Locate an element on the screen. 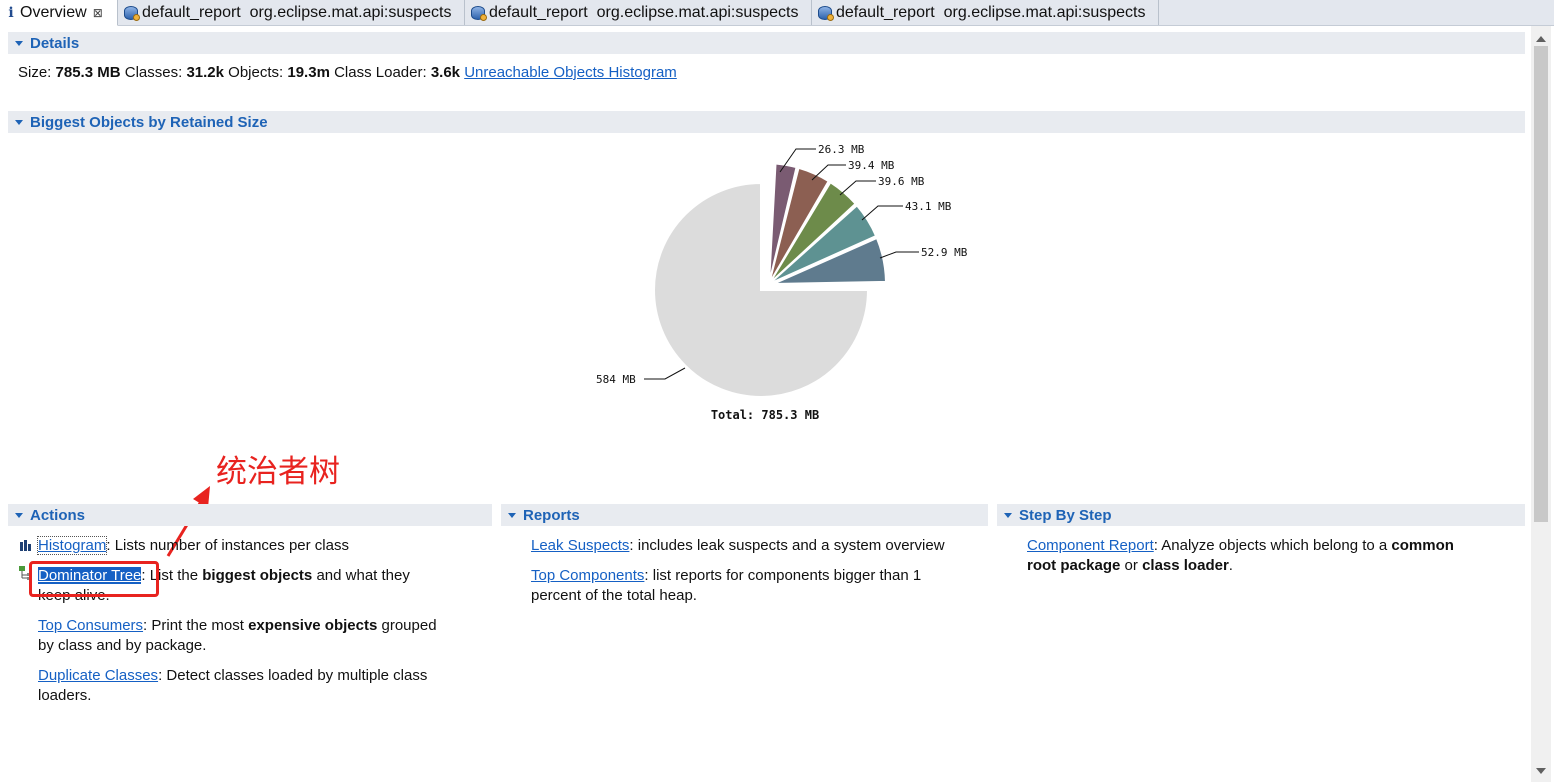 This screenshot has height=782, width=1554. class-loader-value: 3.6k is located at coordinates (445, 72).